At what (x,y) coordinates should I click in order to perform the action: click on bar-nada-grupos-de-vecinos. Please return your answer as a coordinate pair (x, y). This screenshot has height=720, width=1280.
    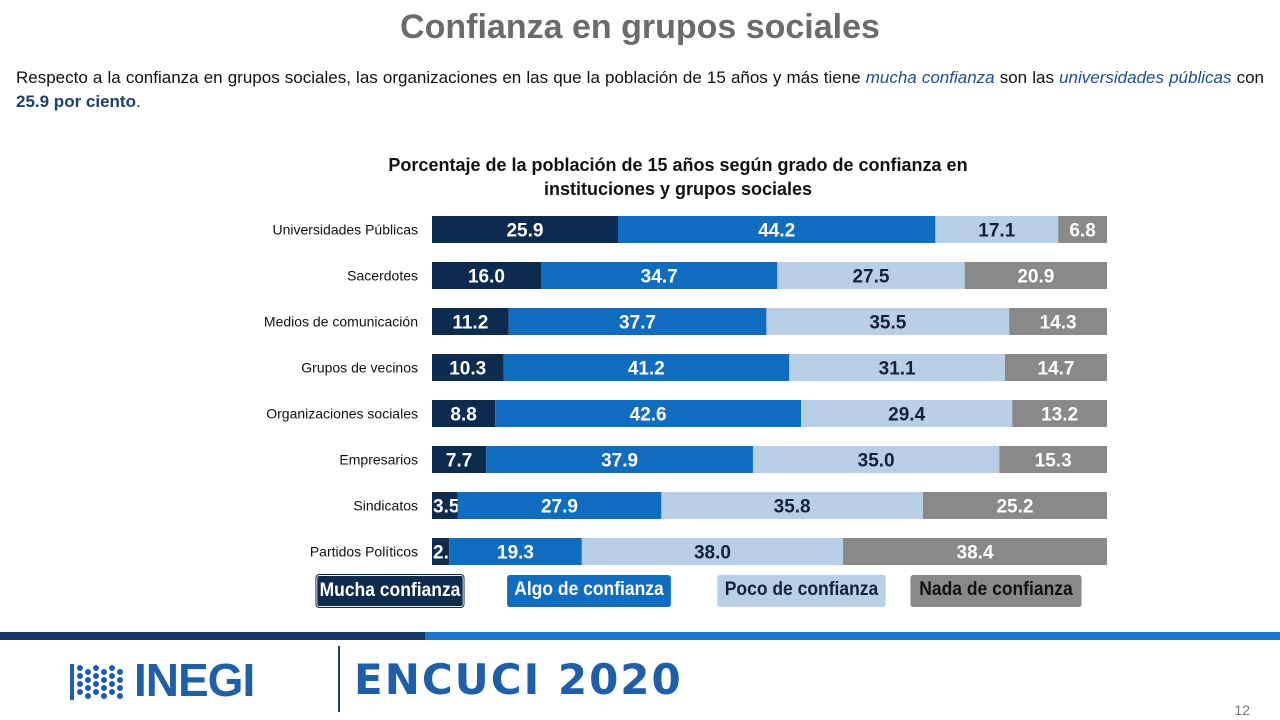
    Looking at the image, I should click on (1056, 367).